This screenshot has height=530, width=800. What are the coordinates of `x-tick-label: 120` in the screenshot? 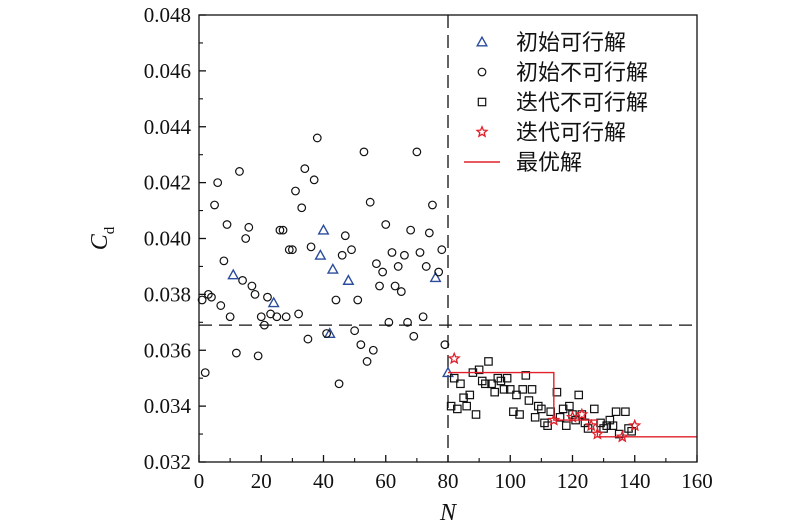 It's located at (573, 481).